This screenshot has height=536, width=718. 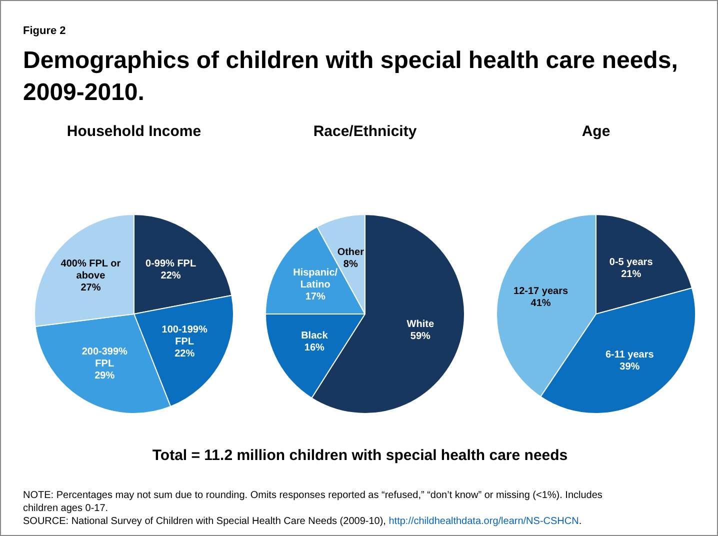 I want to click on slice-label: 400% FPL or above, so click(x=90, y=270).